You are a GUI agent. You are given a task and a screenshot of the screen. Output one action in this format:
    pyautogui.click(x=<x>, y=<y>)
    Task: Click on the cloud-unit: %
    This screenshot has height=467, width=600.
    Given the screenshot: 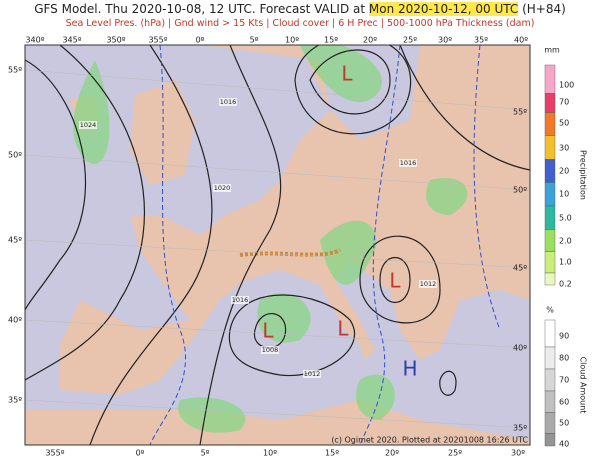 What is the action you would take?
    pyautogui.click(x=550, y=310)
    